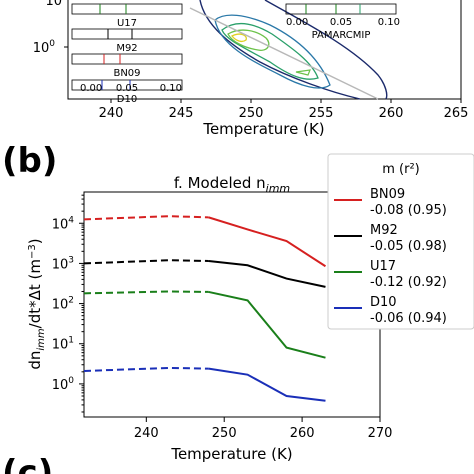  I want to click on series-line-u17, so click(267, 324).